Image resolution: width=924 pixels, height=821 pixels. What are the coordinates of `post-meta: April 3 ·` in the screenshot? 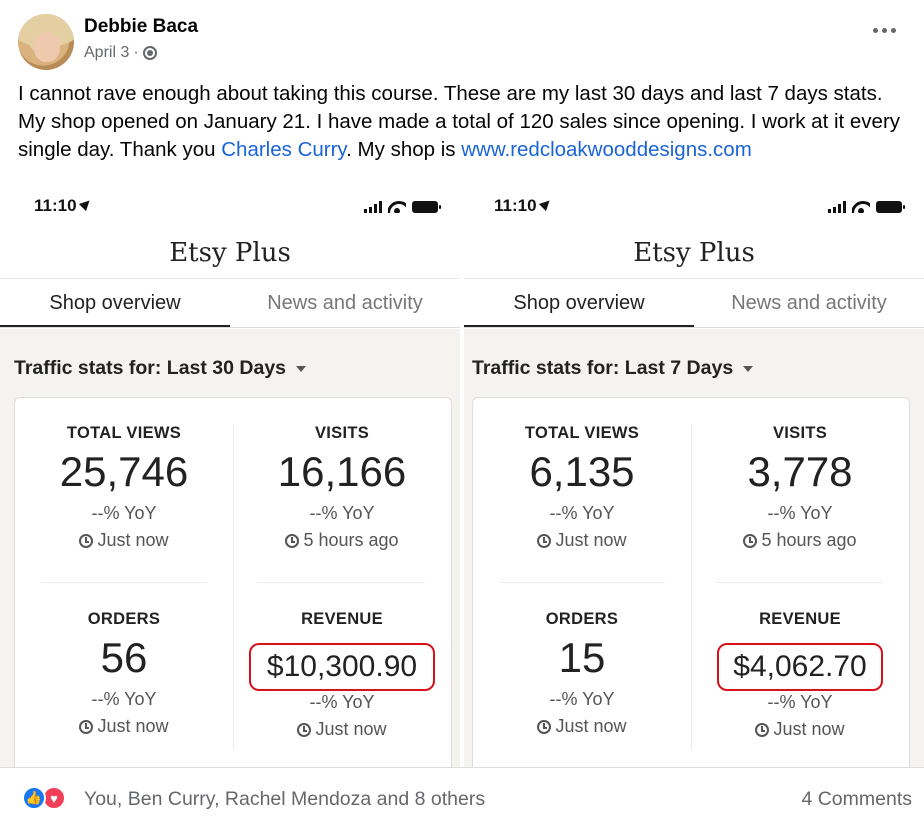 It's located at (120, 53).